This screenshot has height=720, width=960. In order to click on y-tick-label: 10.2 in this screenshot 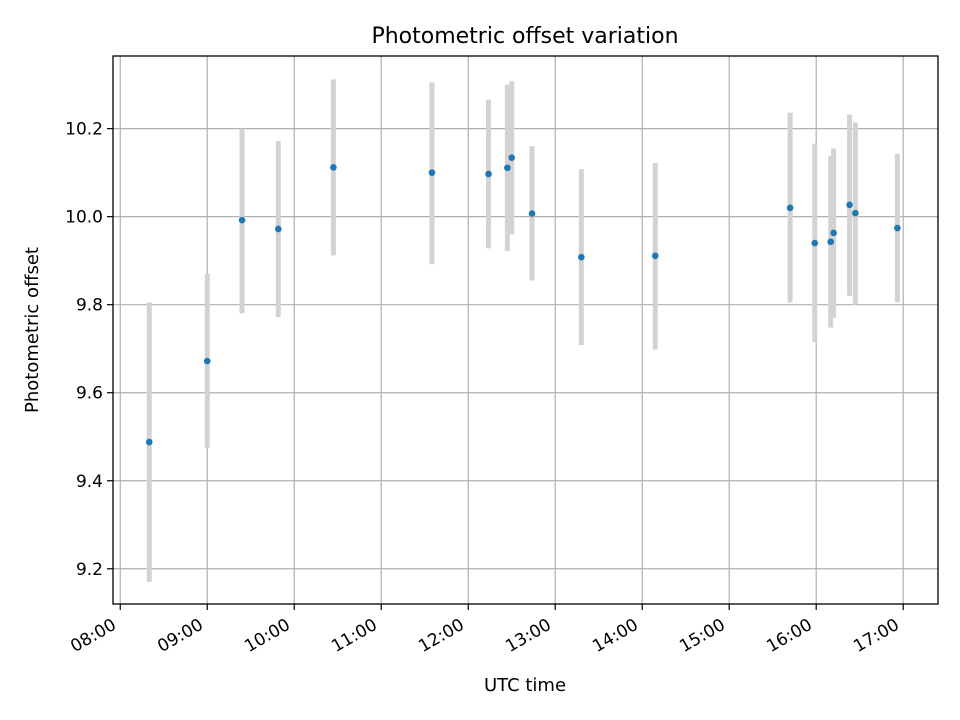, I will do `click(84, 130)`.